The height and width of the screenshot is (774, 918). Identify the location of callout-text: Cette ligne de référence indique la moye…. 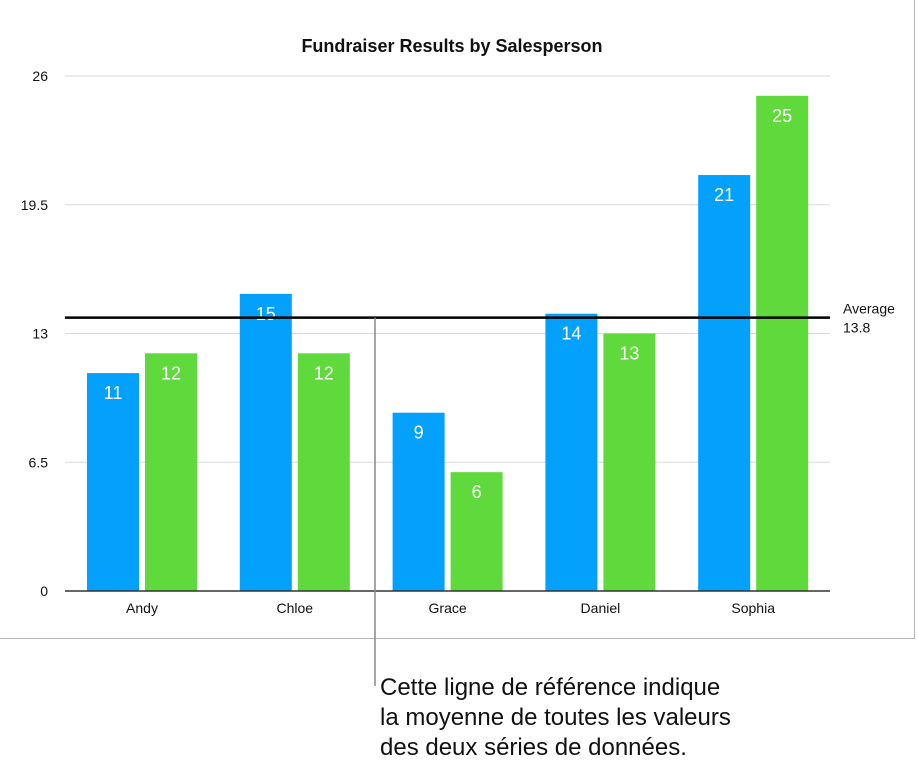
(640, 718).